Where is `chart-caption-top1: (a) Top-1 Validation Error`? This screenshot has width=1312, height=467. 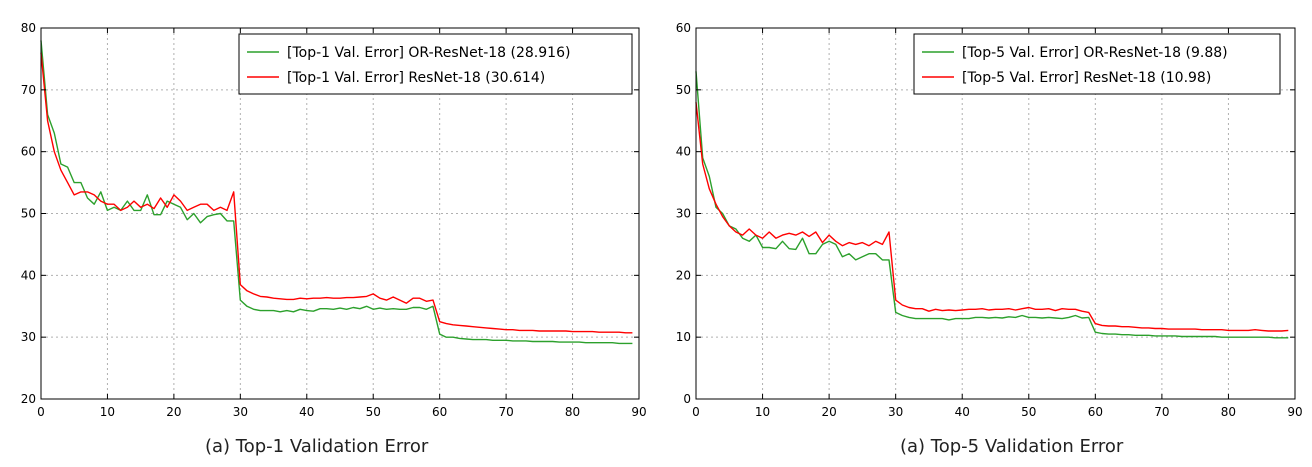
chart-caption-top1: (a) Top-1 Validation Error is located at coordinates (317, 446).